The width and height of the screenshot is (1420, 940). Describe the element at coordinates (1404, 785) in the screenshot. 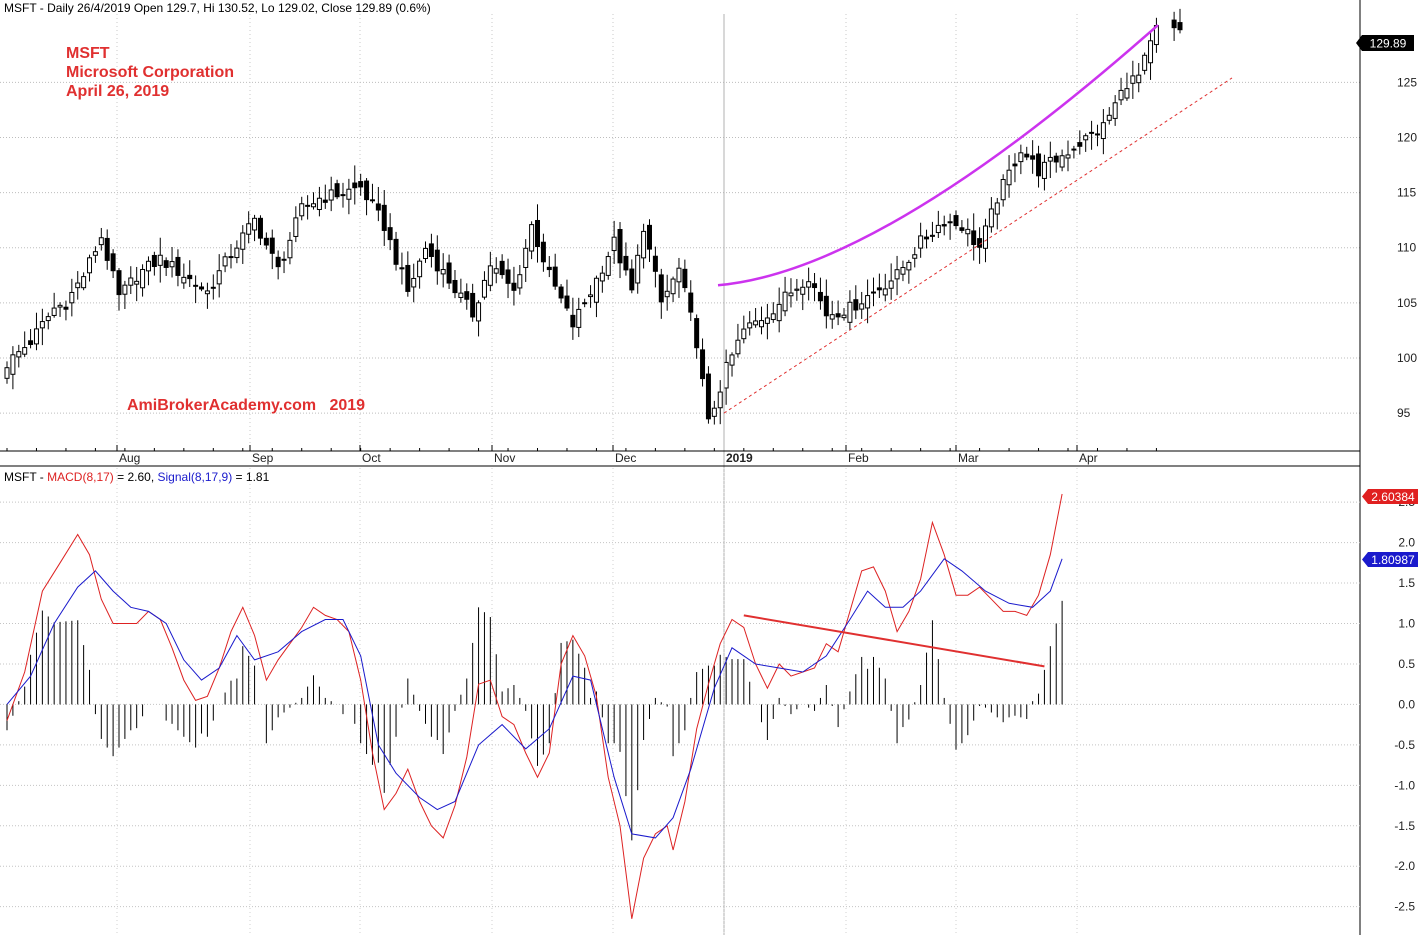

I see `macd-y-tick: -1.0` at that location.